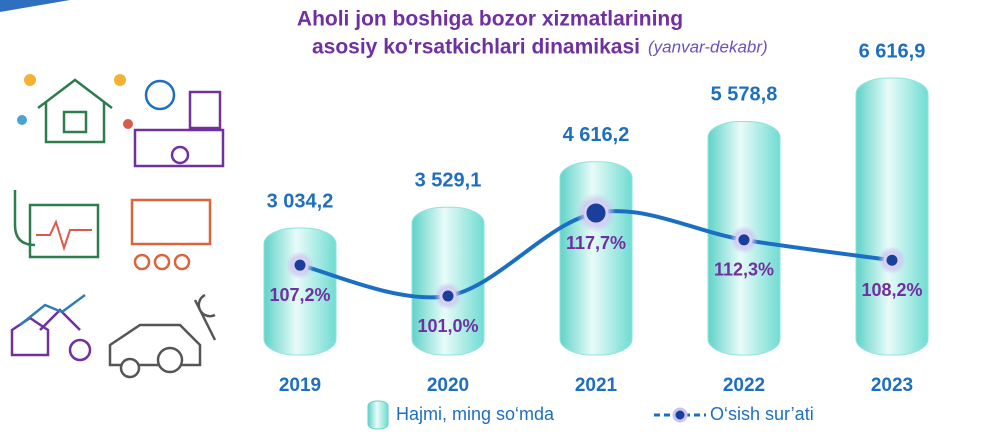  What do you see at coordinates (596, 135) in the screenshot?
I see `data-label: 4 616,2` at bounding box center [596, 135].